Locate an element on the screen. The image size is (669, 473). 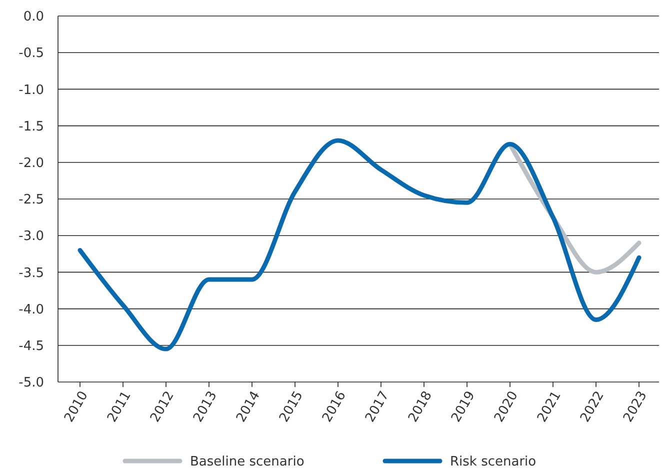
y-tick-label: -2.0 is located at coordinates (31, 163).